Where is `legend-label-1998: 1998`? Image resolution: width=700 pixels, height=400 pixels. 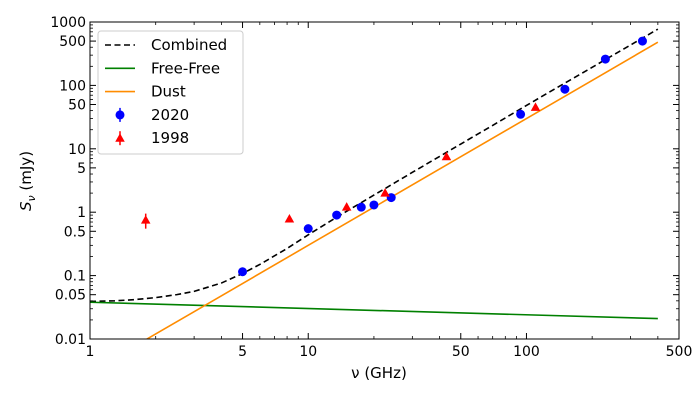 legend-label-1998: 1998 is located at coordinates (170, 138).